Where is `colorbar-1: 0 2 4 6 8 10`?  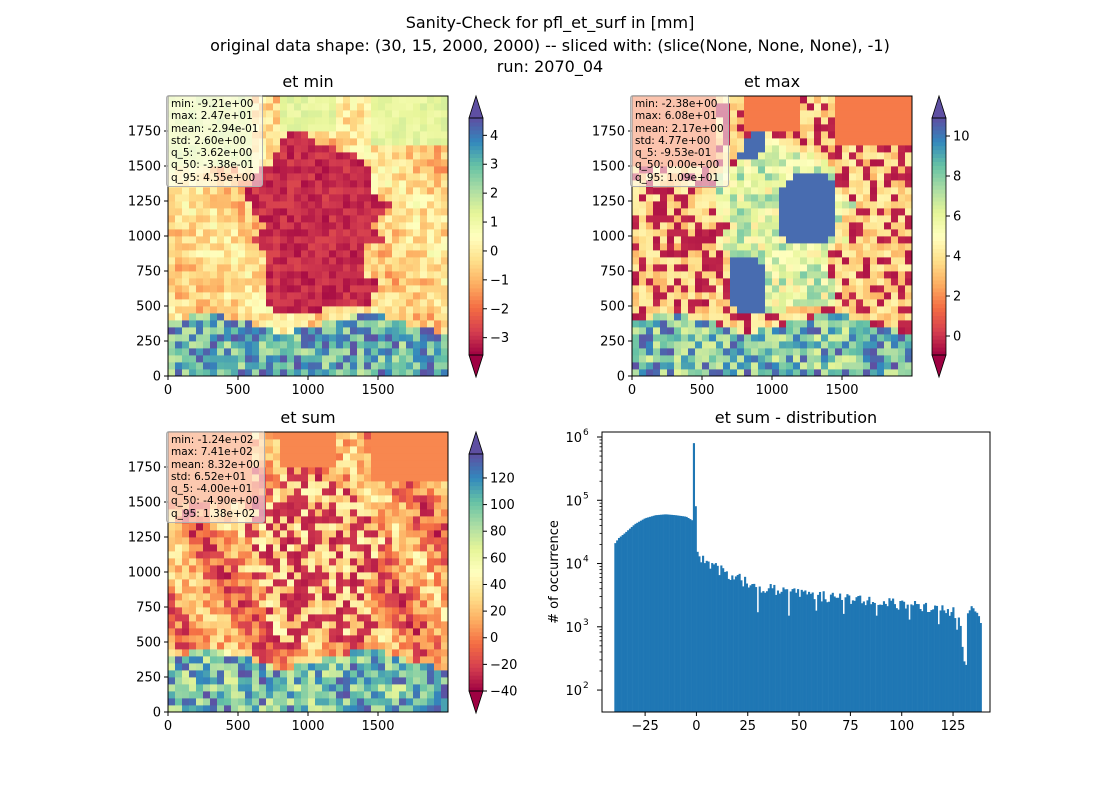 colorbar-1: 0 2 4 6 8 10 is located at coordinates (950, 236).